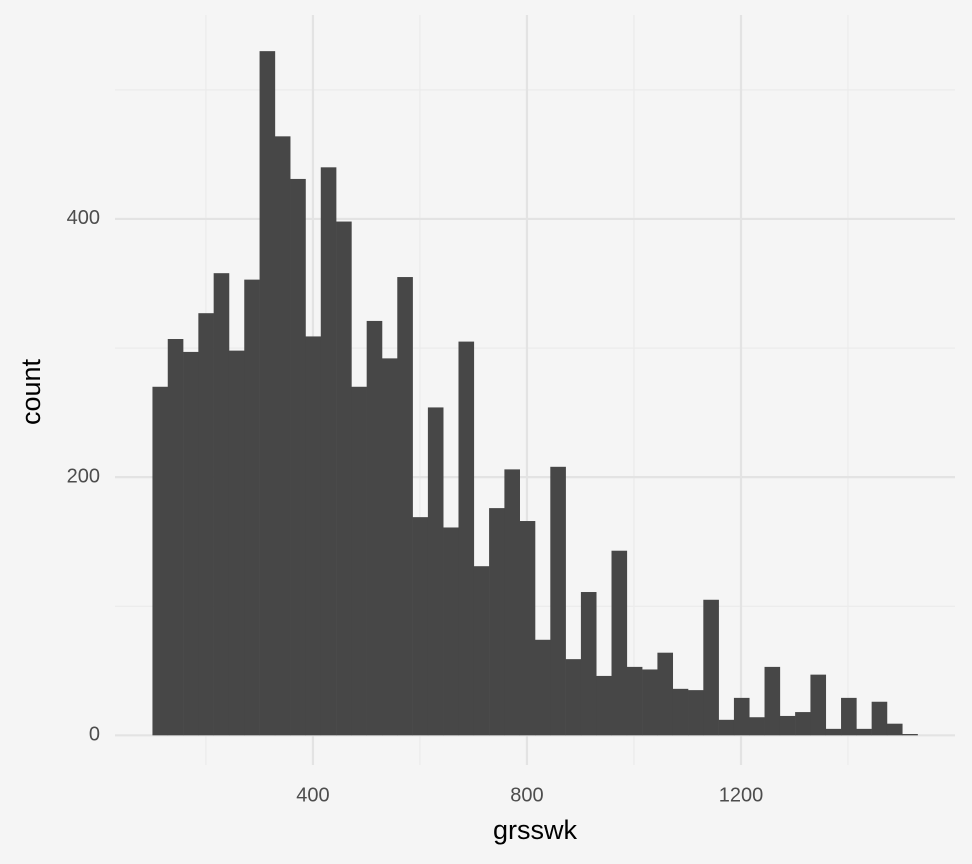 The height and width of the screenshot is (864, 972). Describe the element at coordinates (526, 795) in the screenshot. I see `x-tick-label: 800` at that location.